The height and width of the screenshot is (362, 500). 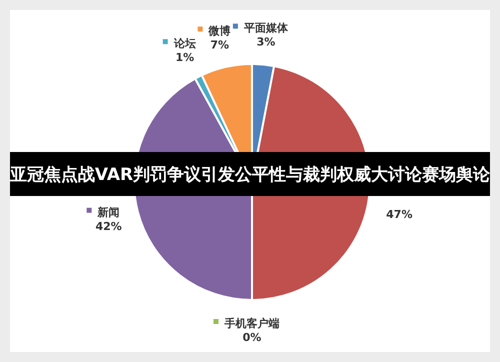 I want to click on legend-label: 微博, so click(x=219, y=31).